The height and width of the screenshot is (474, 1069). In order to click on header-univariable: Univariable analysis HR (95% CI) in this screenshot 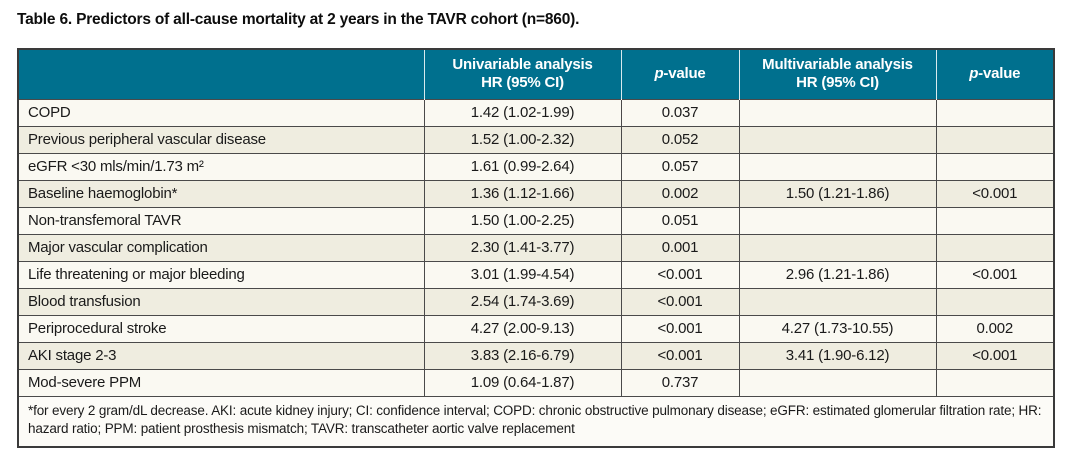, I will do `click(523, 74)`.